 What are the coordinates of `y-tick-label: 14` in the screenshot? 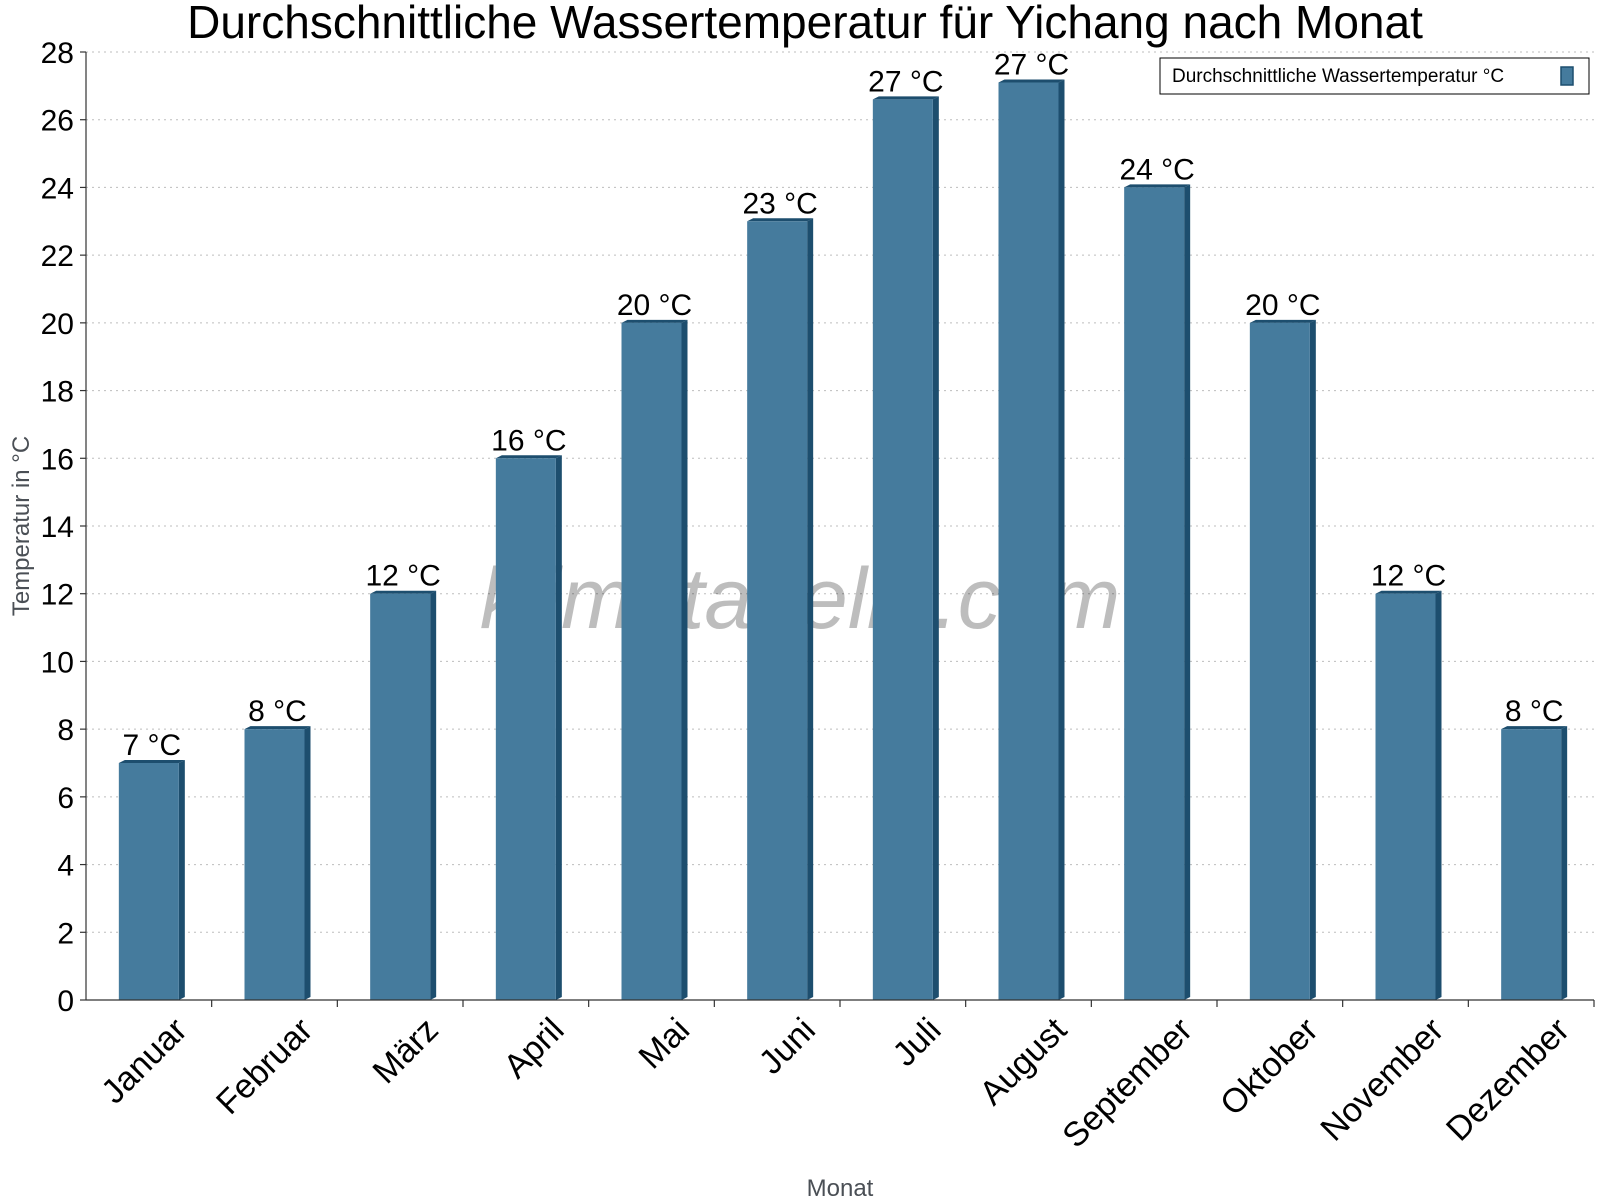 It's located at (57, 527).